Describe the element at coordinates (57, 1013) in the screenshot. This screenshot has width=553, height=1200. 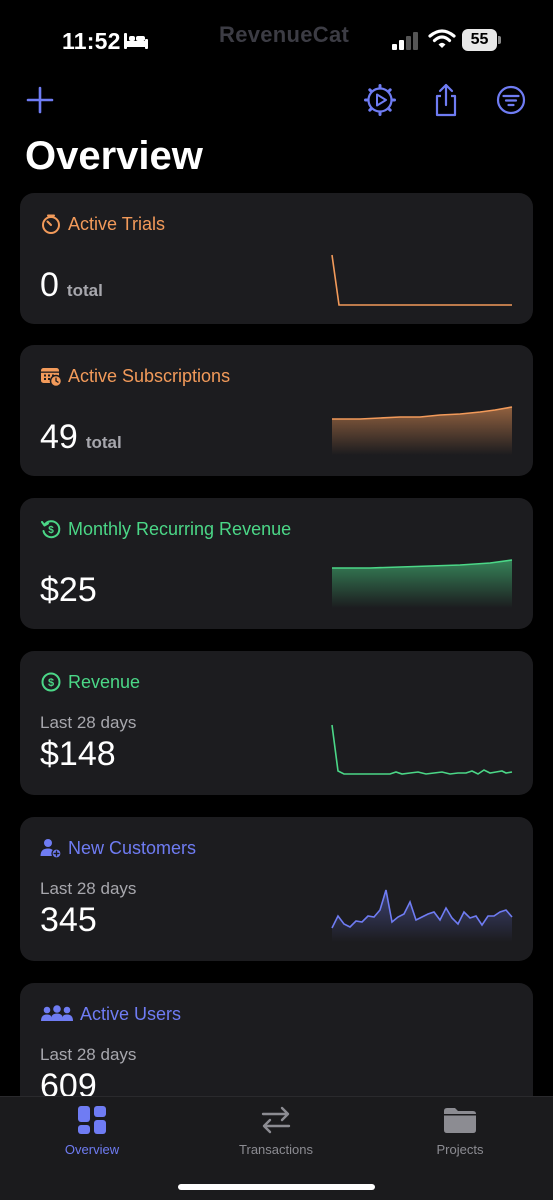
I see `group-icon` at that location.